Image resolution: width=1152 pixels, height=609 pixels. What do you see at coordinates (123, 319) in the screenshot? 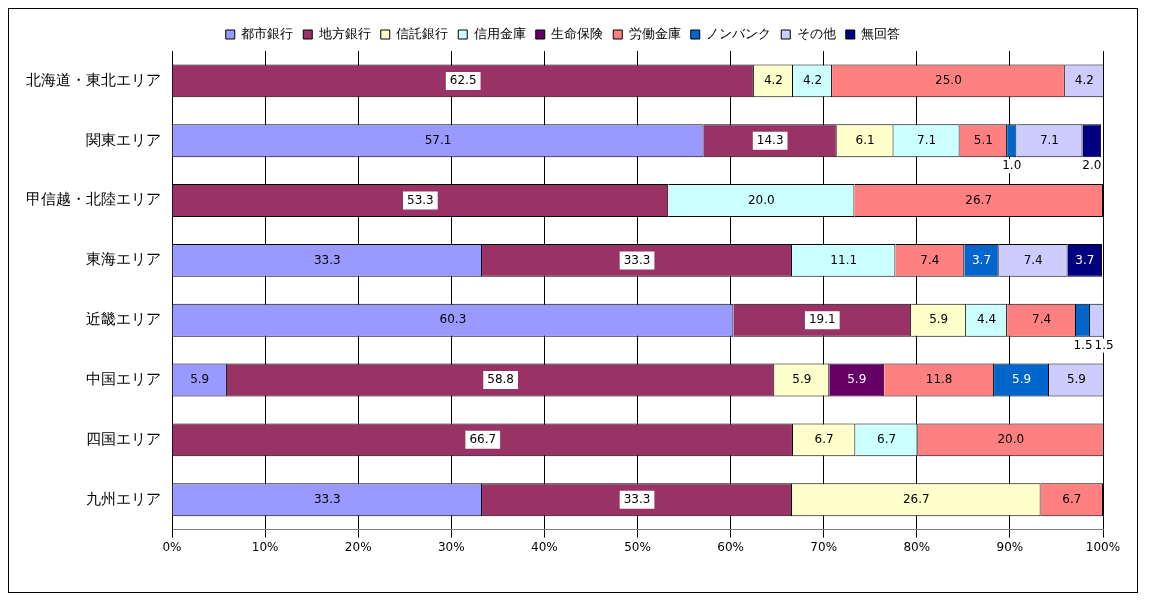
I see `y-tick-label: 近畿エリア` at bounding box center [123, 319].